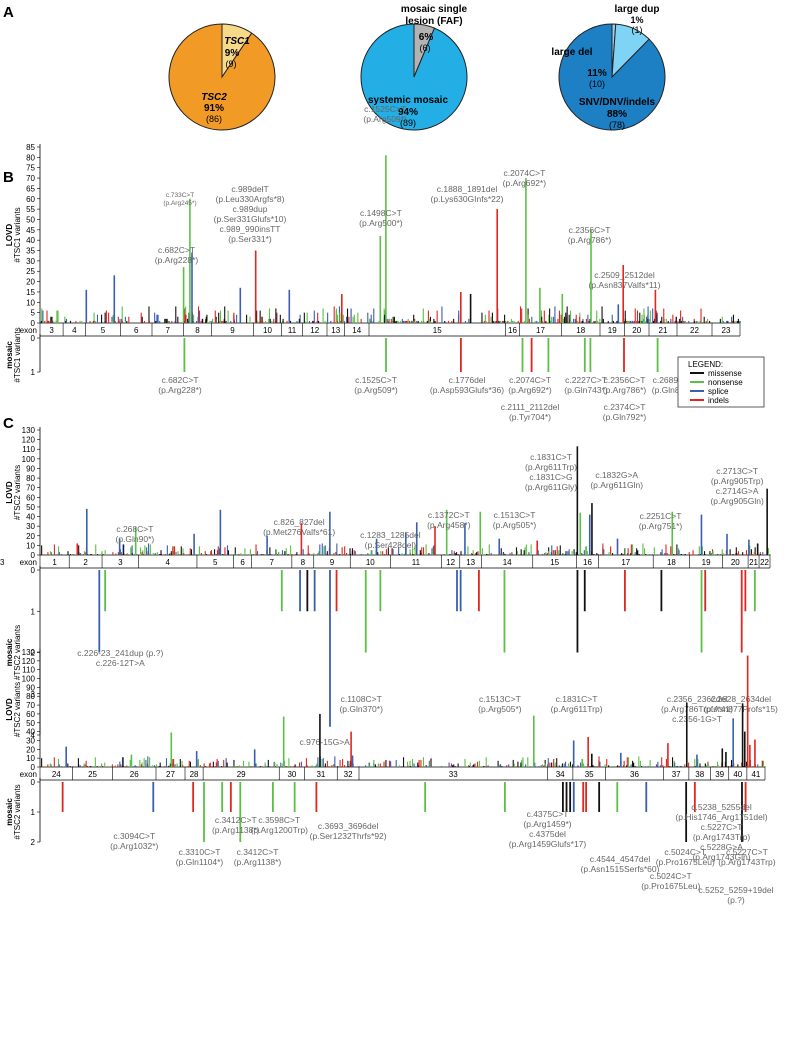 Image resolution: width=786 pixels, height=1041 pixels. What do you see at coordinates (120, 663) in the screenshot?
I see `mosaic-annotation: c.226-12T>A` at bounding box center [120, 663].